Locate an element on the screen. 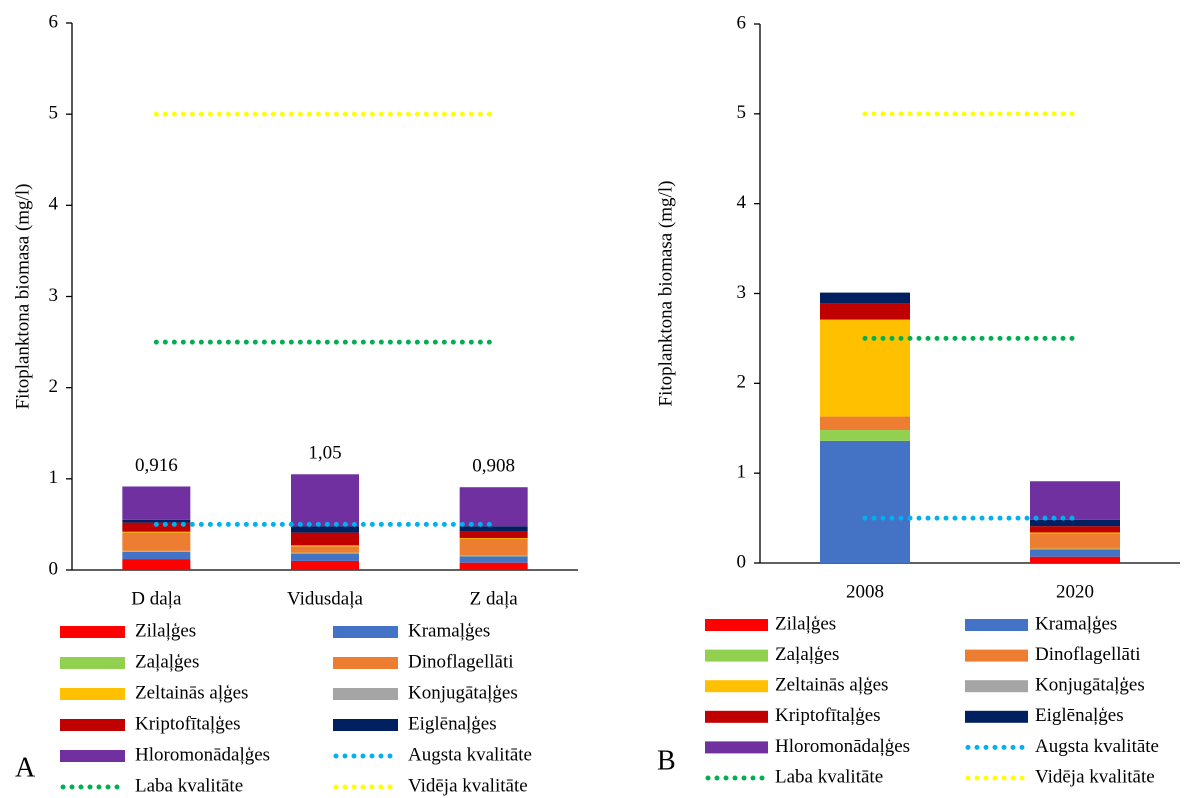 The width and height of the screenshot is (1186, 798). x-tick-label: Vidusdaļa is located at coordinates (325, 598).